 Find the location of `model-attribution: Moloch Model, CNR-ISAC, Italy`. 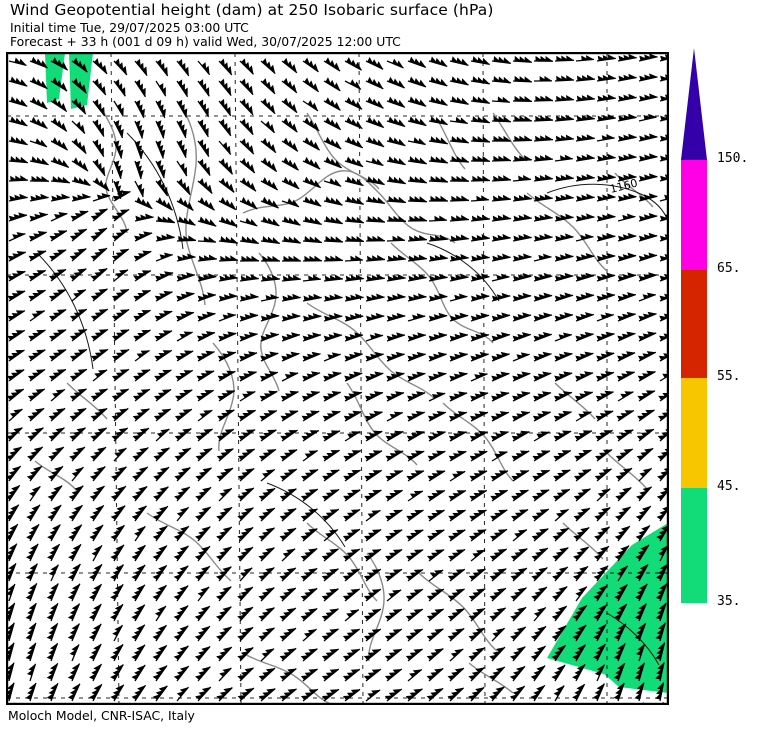

model-attribution: Moloch Model, CNR-ISAC, Italy is located at coordinates (101, 715).